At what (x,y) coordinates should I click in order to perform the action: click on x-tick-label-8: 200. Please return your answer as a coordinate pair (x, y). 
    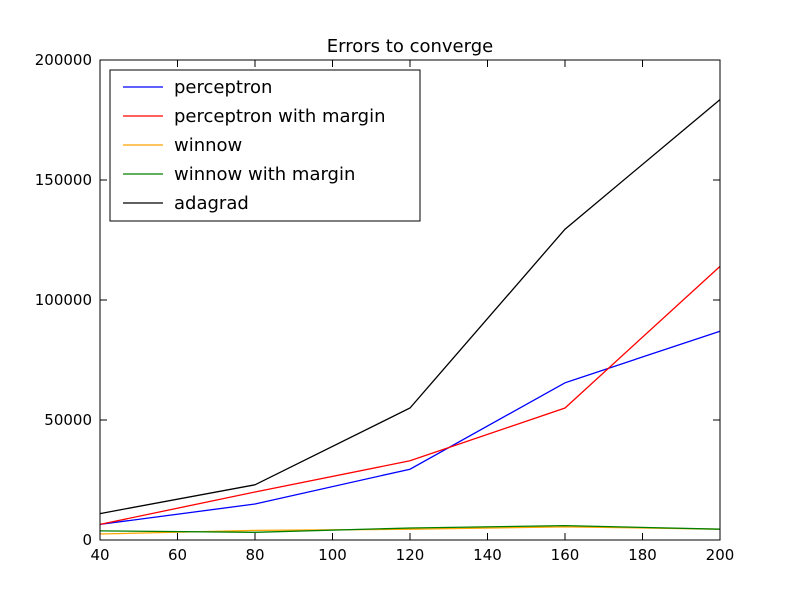
    Looking at the image, I should click on (720, 555).